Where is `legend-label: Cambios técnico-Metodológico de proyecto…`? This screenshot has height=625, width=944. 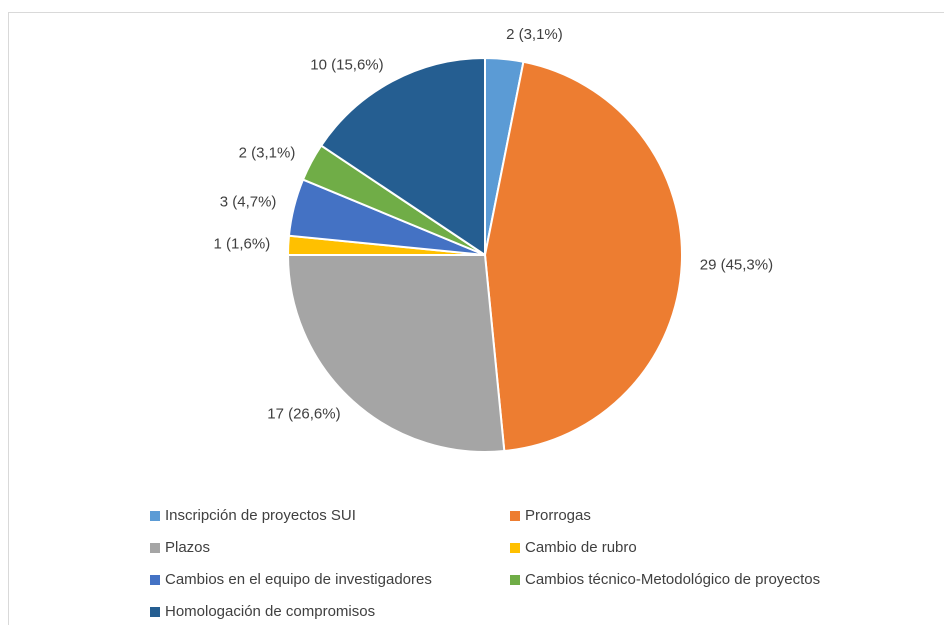 legend-label: Cambios técnico-Metodológico de proyecto… is located at coordinates (672, 579).